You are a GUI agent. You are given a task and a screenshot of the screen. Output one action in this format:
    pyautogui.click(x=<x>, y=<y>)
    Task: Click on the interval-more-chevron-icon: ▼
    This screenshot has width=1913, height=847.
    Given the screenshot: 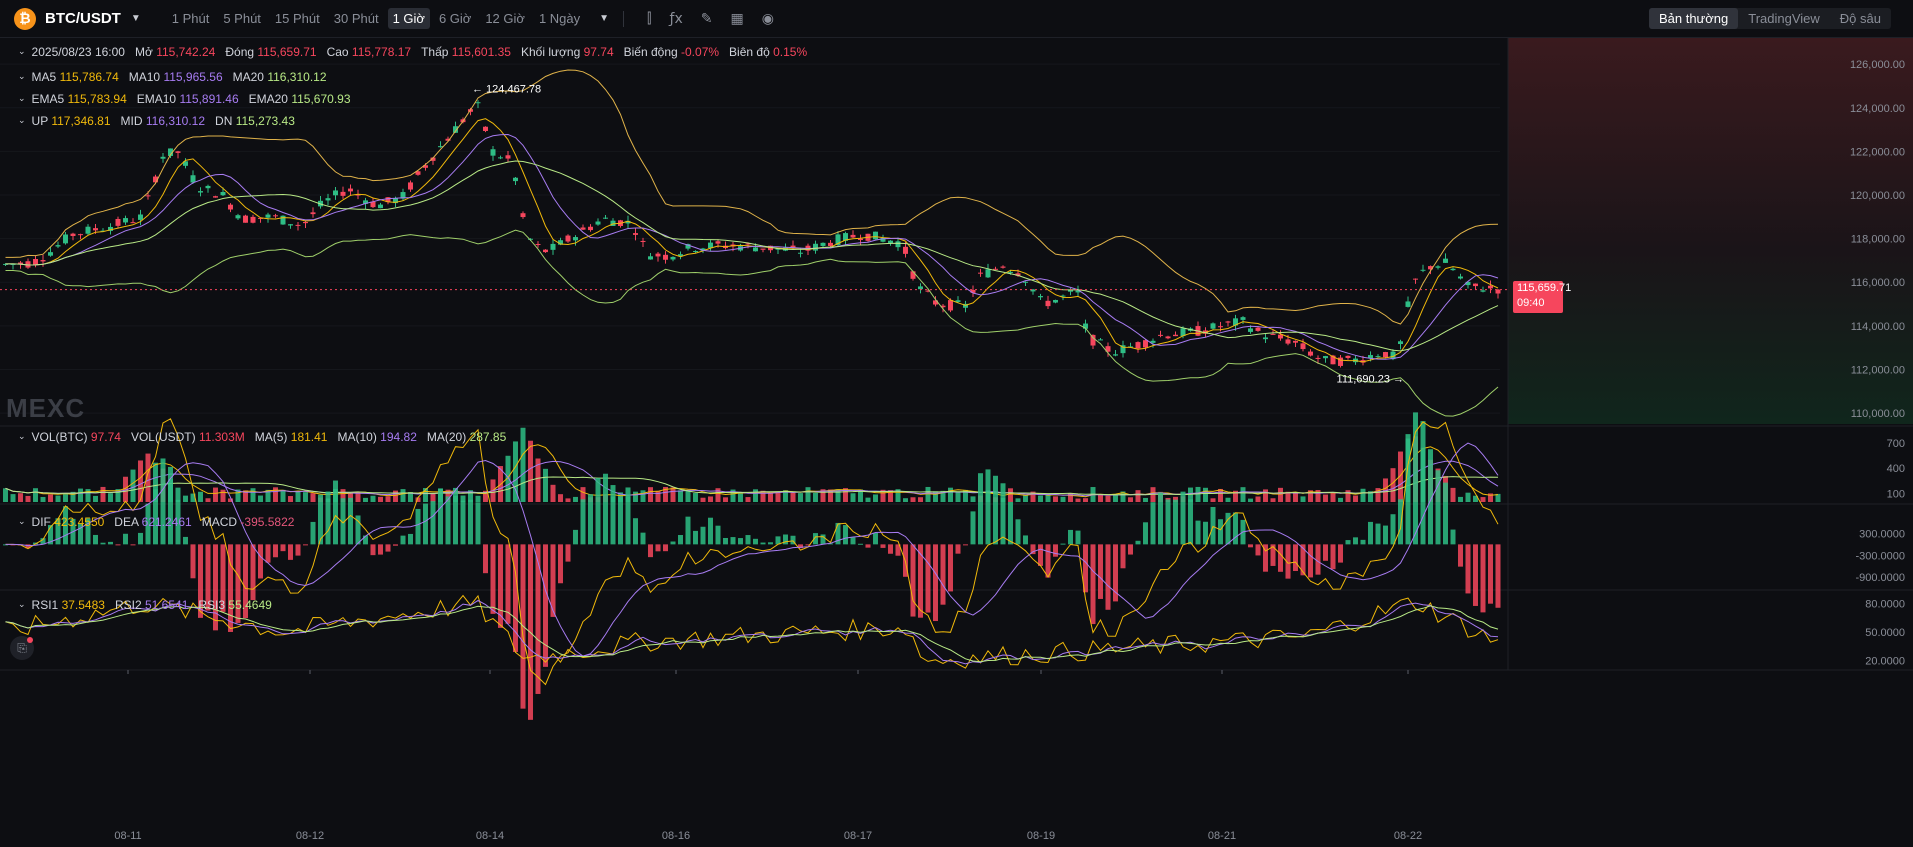 What is the action you would take?
    pyautogui.click(x=604, y=18)
    